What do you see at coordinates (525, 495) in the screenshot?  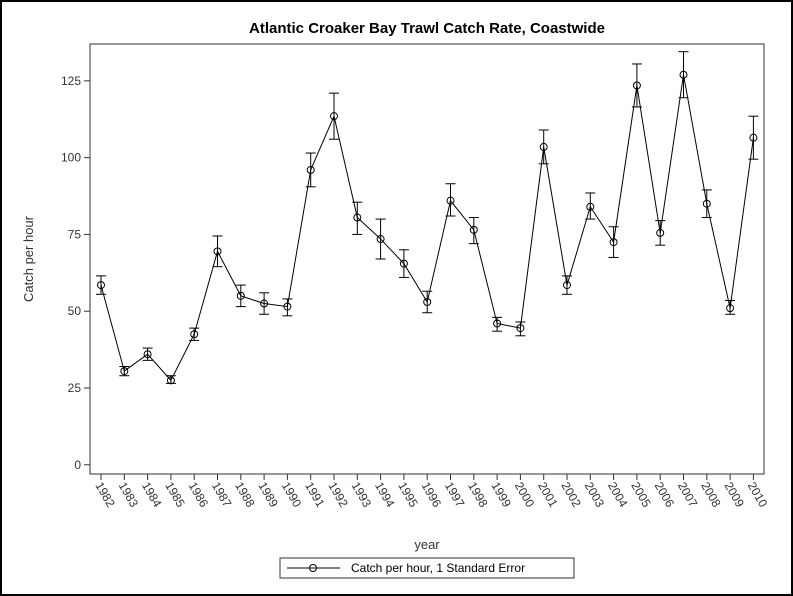 I see `x-tick-label: 2000` at bounding box center [525, 495].